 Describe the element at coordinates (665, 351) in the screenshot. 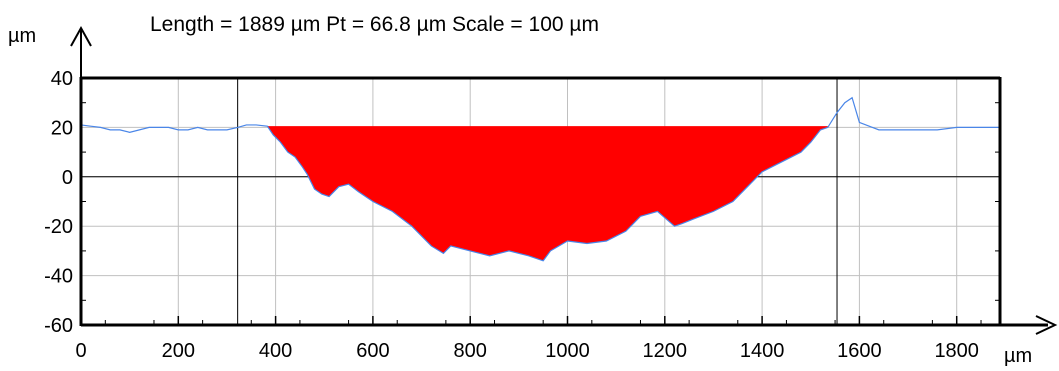

I see `x-tick-label: 1200` at that location.